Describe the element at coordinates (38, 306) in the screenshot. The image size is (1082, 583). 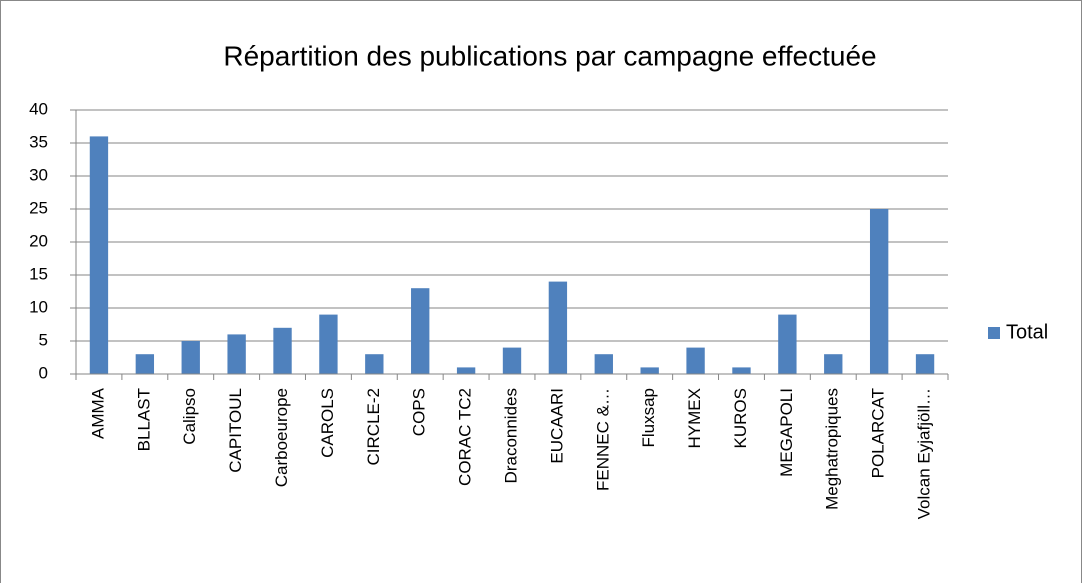
I see `y-tick-label: 10` at that location.